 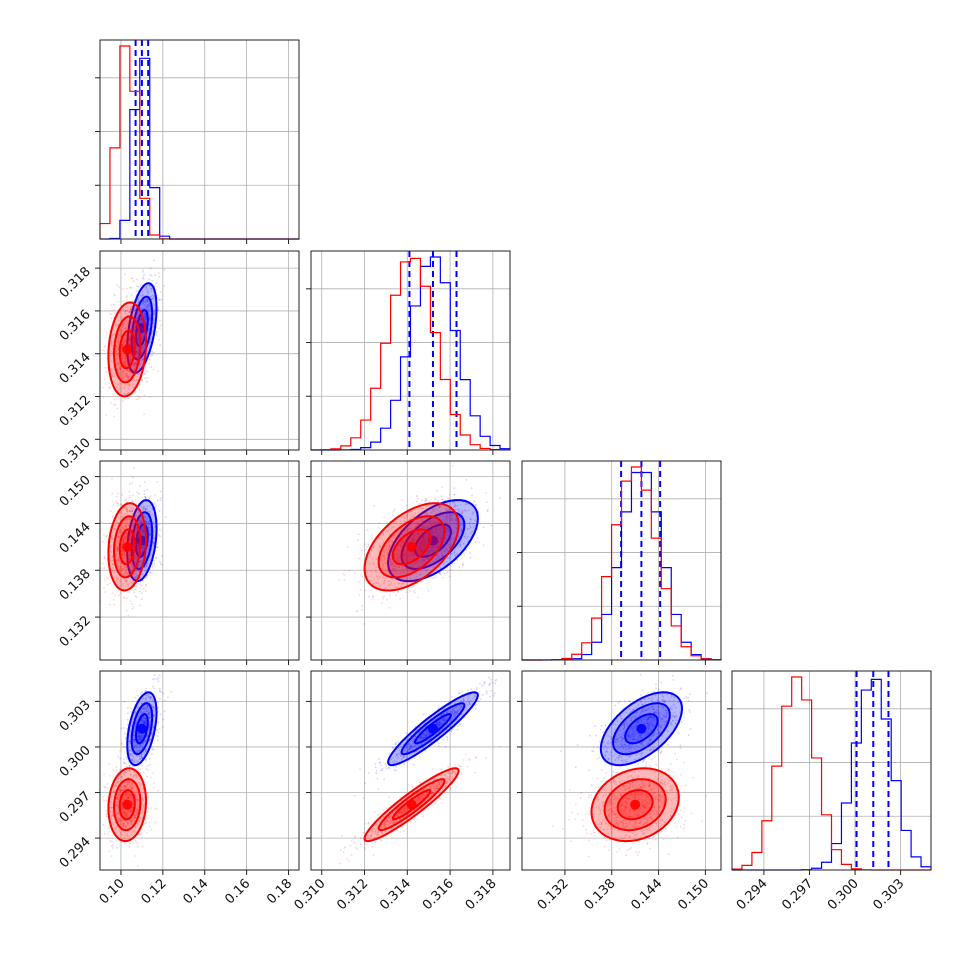 I want to click on x-tick-label: 0.303, so click(x=889, y=894).